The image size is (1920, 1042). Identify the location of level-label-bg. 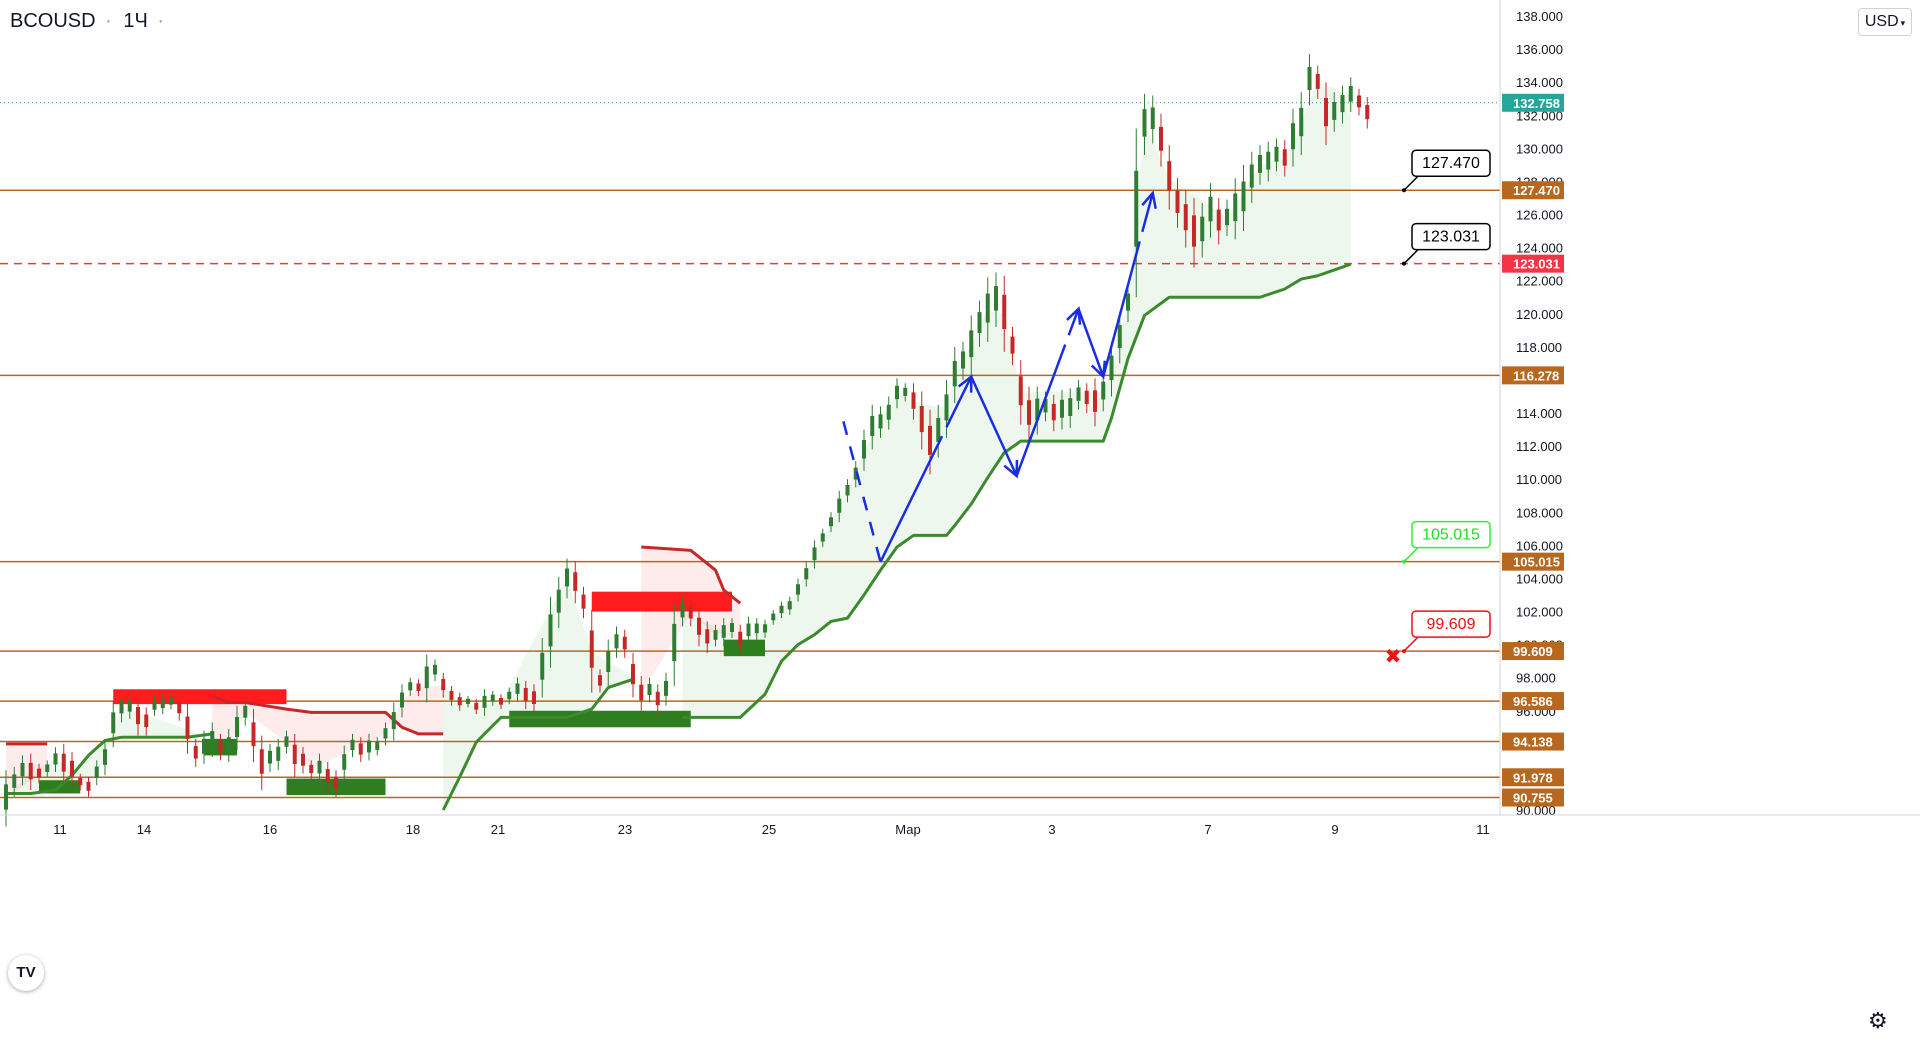
(1533, 741).